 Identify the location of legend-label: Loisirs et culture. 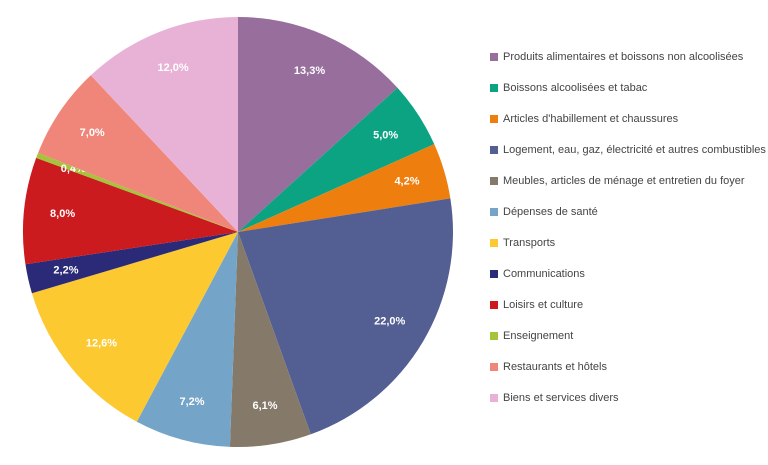
(543, 305).